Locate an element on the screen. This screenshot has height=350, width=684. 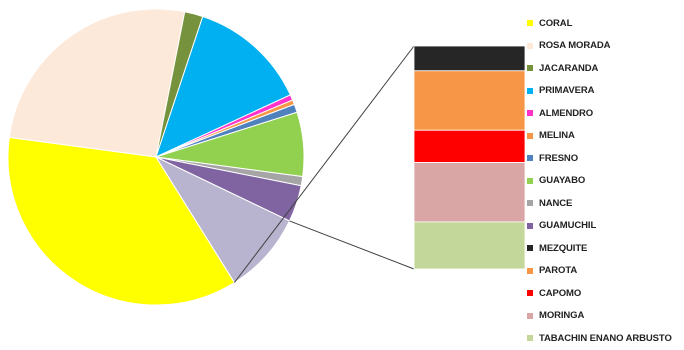
legend-item-parota: PAROTA is located at coordinates (605, 271).